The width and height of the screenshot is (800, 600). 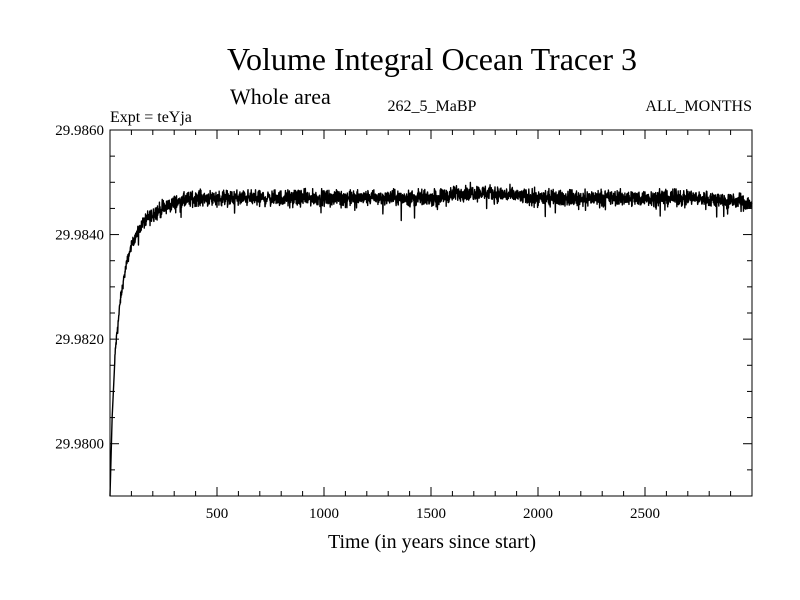 What do you see at coordinates (151, 117) in the screenshot?
I see `experiment-label: Expt = teYja` at bounding box center [151, 117].